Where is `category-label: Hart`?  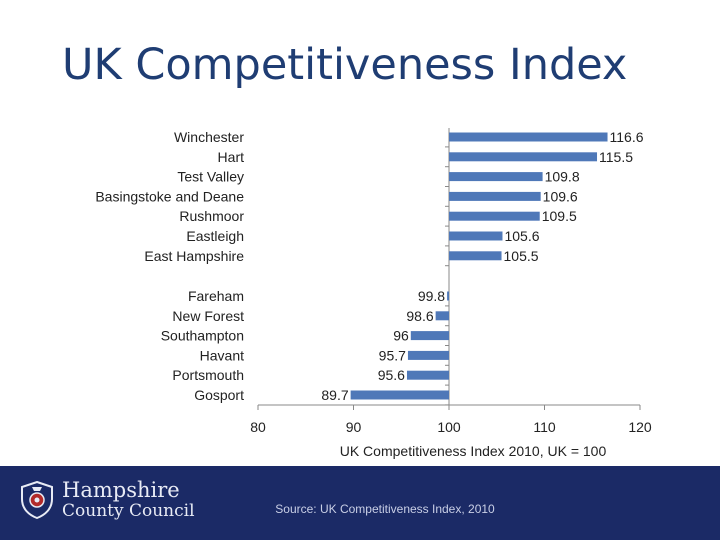 category-label: Hart is located at coordinates (231, 157).